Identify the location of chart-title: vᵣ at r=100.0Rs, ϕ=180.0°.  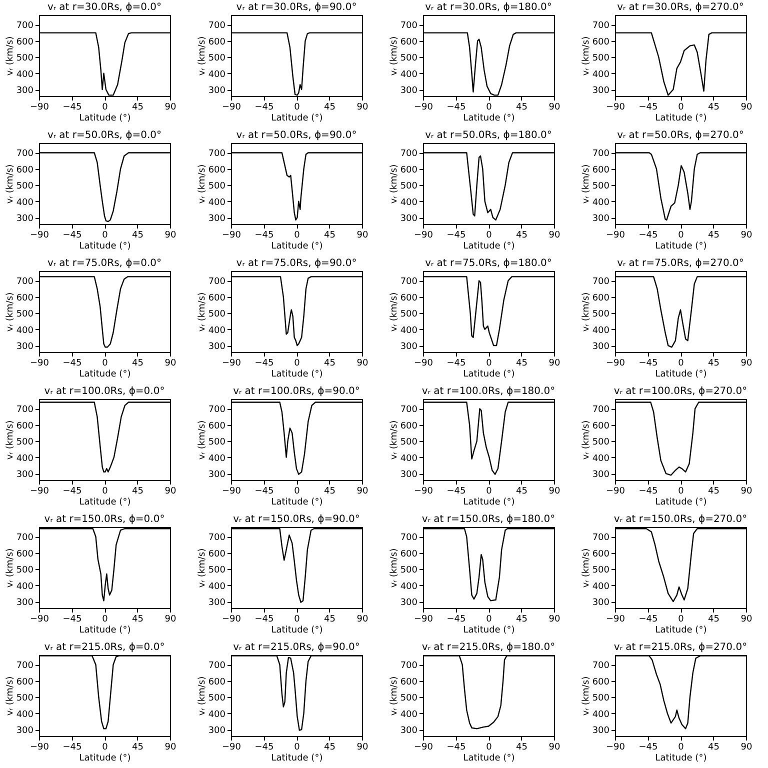
(489, 391).